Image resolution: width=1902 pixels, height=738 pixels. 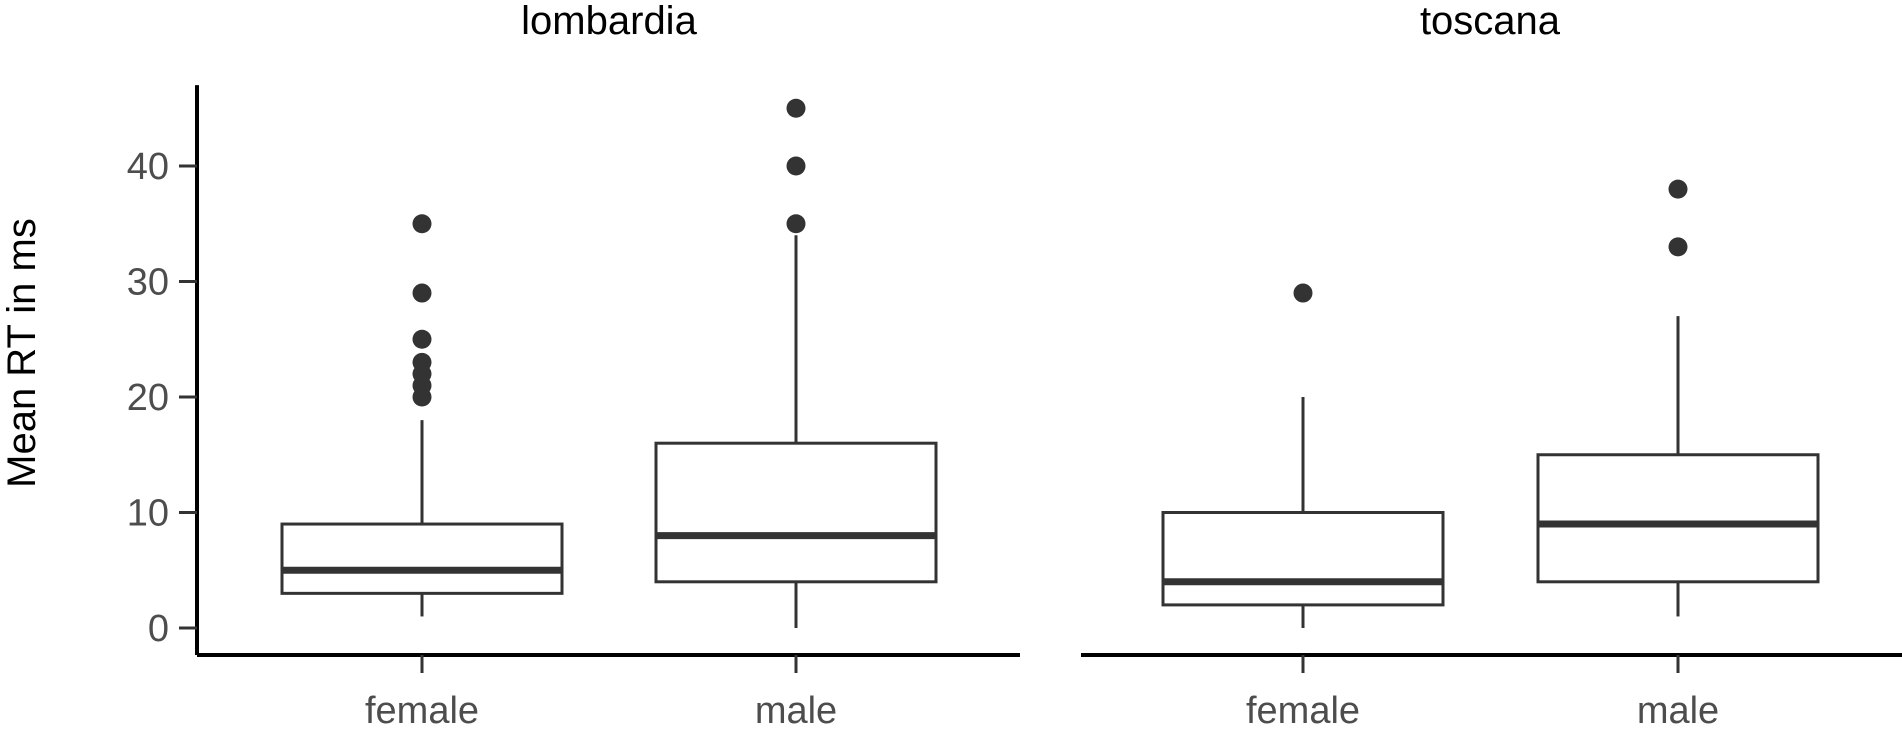 What do you see at coordinates (158, 629) in the screenshot?
I see `y-tick-label-0: 0` at bounding box center [158, 629].